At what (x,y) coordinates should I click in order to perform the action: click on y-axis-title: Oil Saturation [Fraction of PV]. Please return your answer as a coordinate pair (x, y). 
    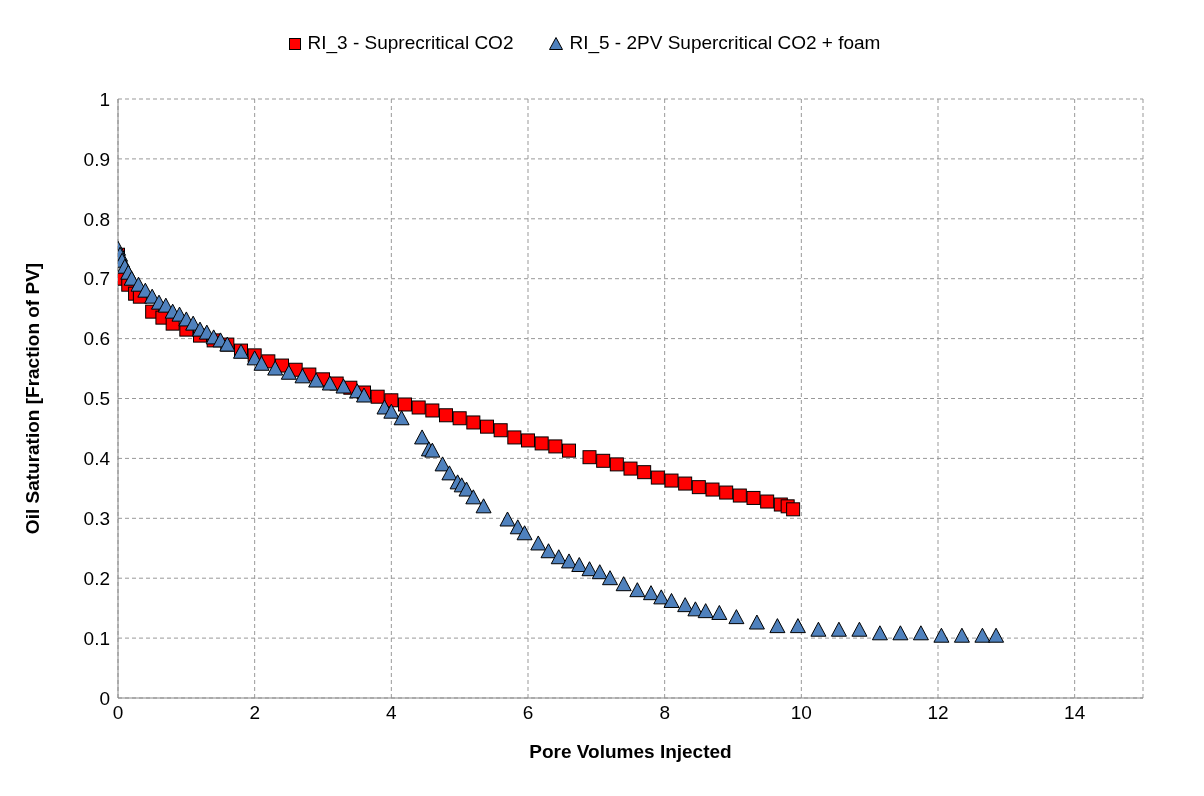
    Looking at the image, I should click on (32, 398).